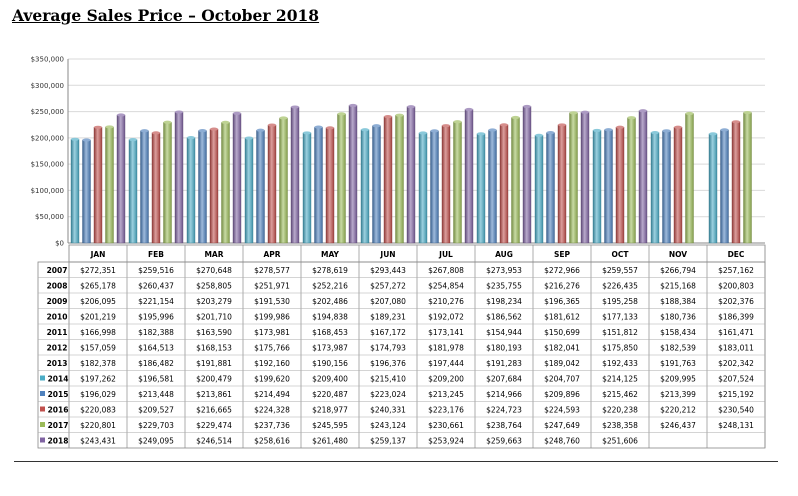 The image size is (798, 496). I want to click on data-cell: $203,279, so click(214, 301).